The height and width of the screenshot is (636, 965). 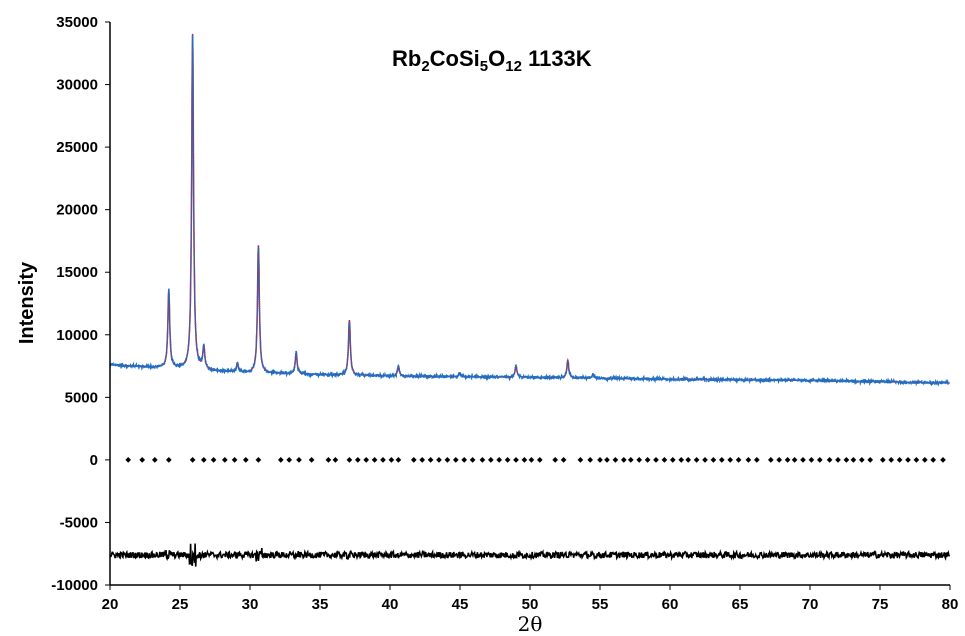 I want to click on y-tick-label: 20000, so click(x=77, y=210).